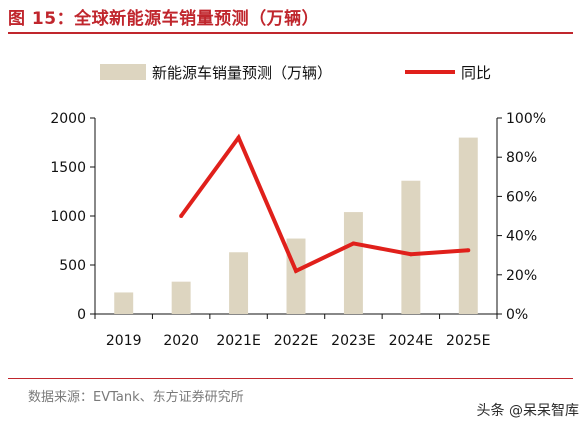 The height and width of the screenshot is (425, 585). I want to click on x-tick-label: 2022E, so click(296, 341).